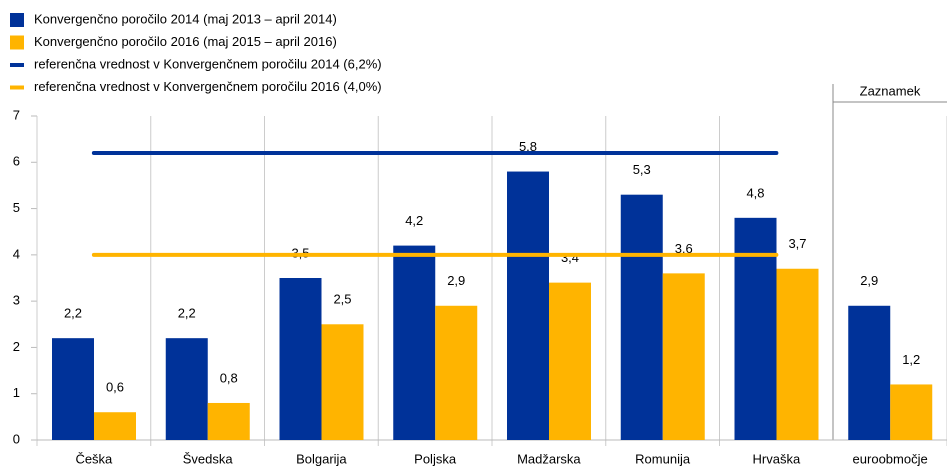 The image size is (947, 470). What do you see at coordinates (684, 248) in the screenshot?
I see `data-label: 3,6` at bounding box center [684, 248].